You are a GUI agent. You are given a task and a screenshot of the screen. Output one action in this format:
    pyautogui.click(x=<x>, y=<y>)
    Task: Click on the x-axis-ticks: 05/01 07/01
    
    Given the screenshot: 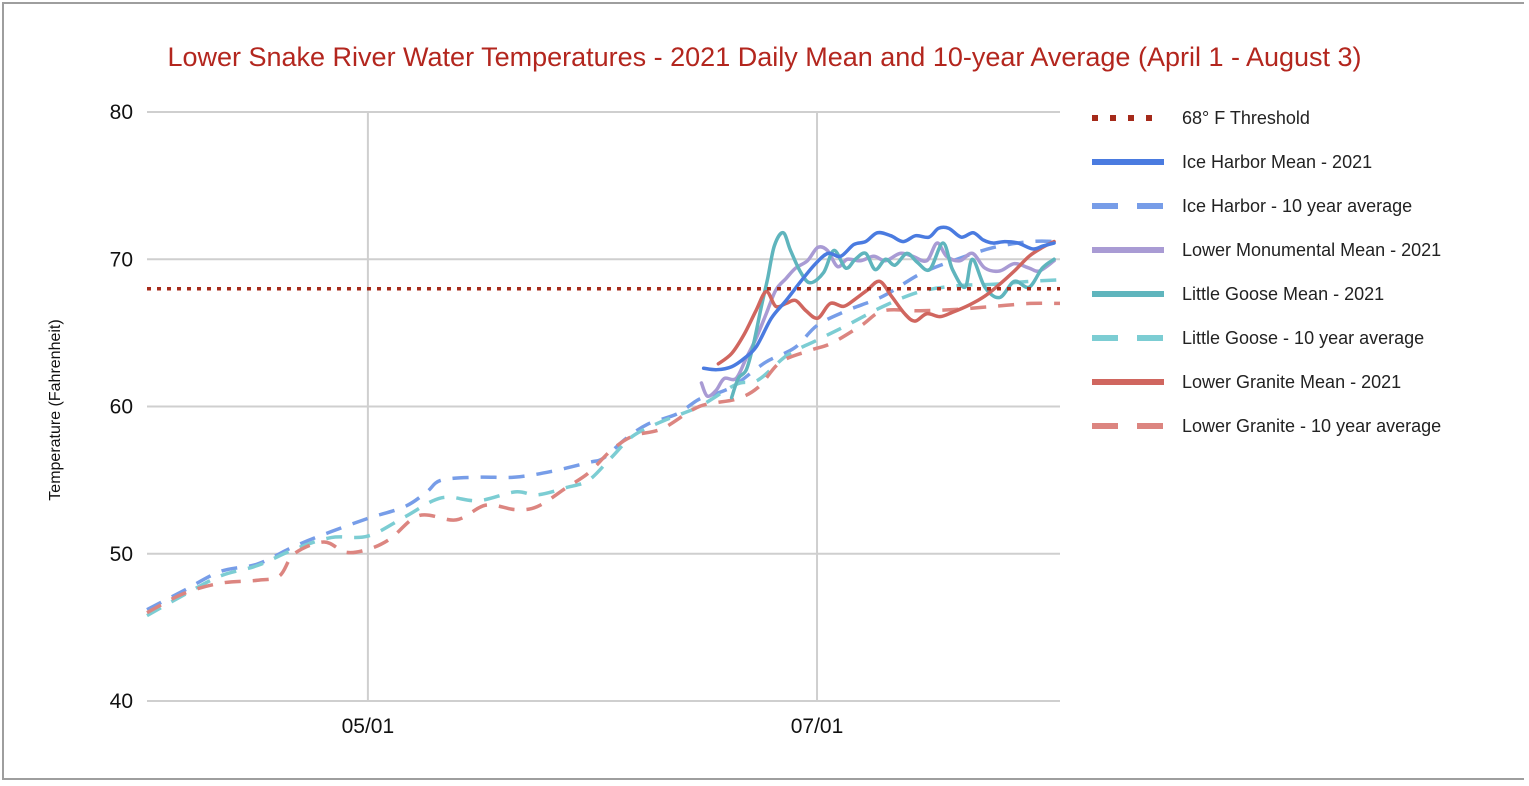 What is the action you would take?
    pyautogui.click(x=593, y=726)
    